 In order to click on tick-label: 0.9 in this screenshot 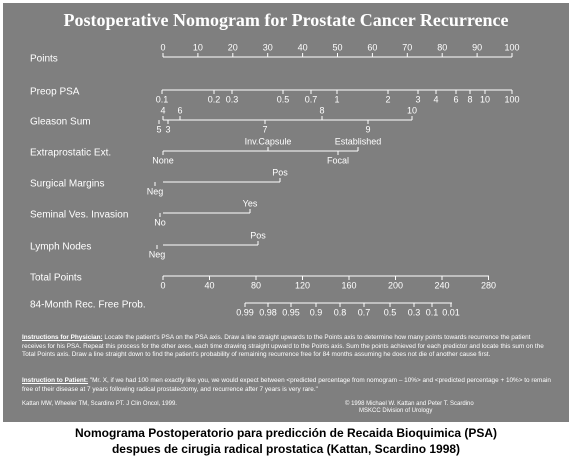, I will do `click(316, 312)`.